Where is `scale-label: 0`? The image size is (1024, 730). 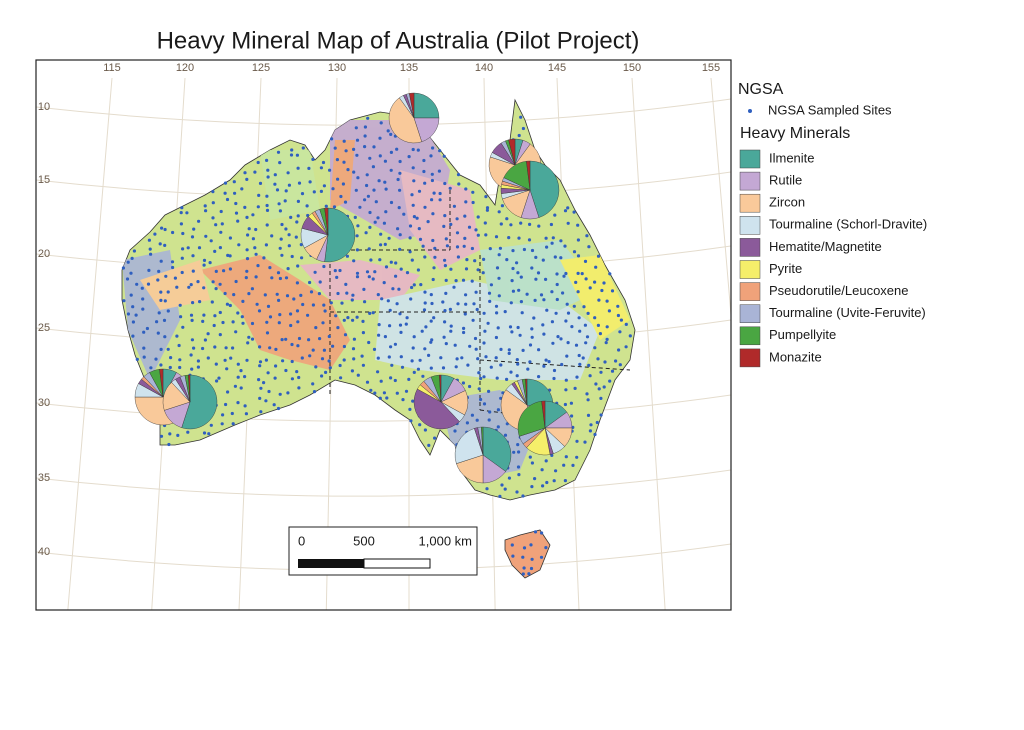 scale-label: 0 is located at coordinates (301, 540).